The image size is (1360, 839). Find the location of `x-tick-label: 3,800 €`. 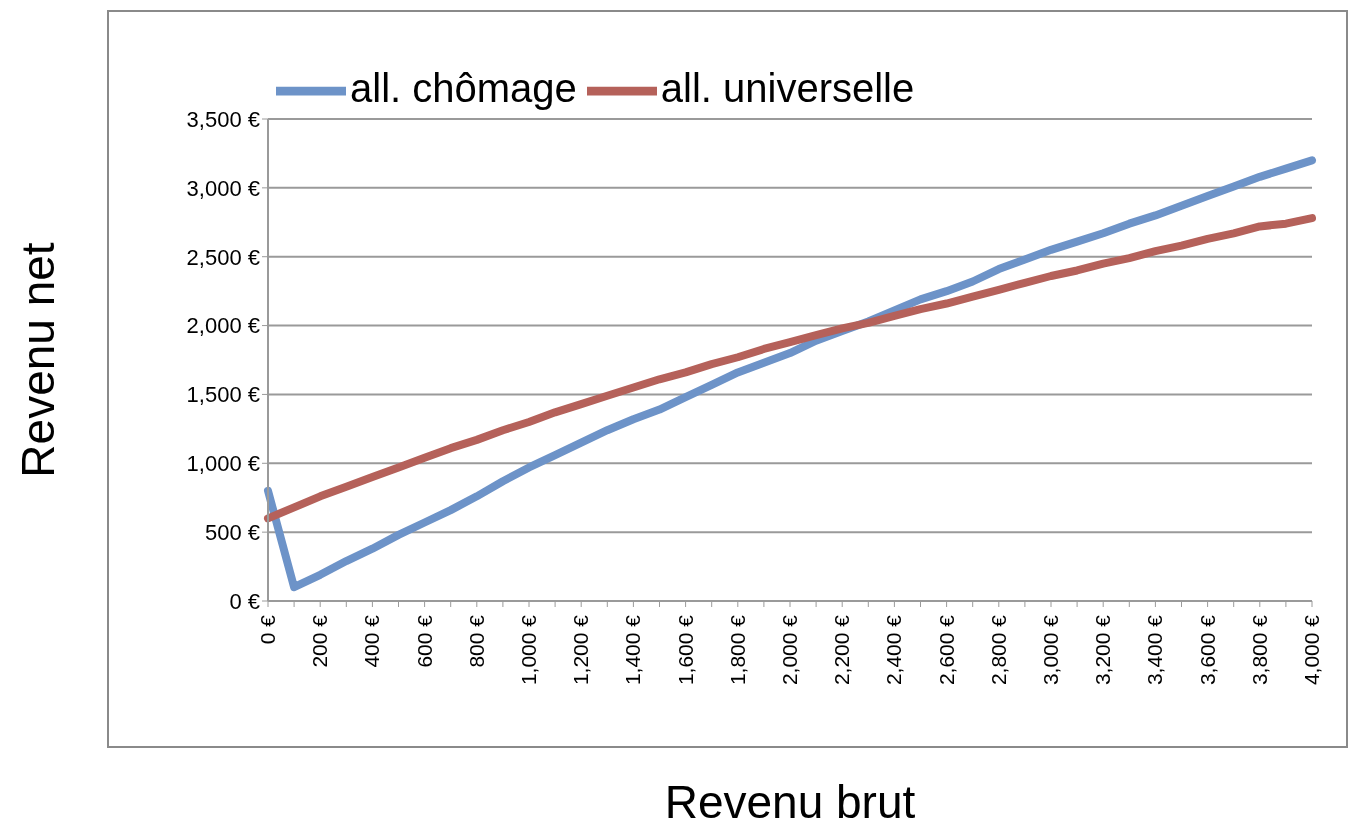

x-tick-label: 3,800 € is located at coordinates (1259, 650).